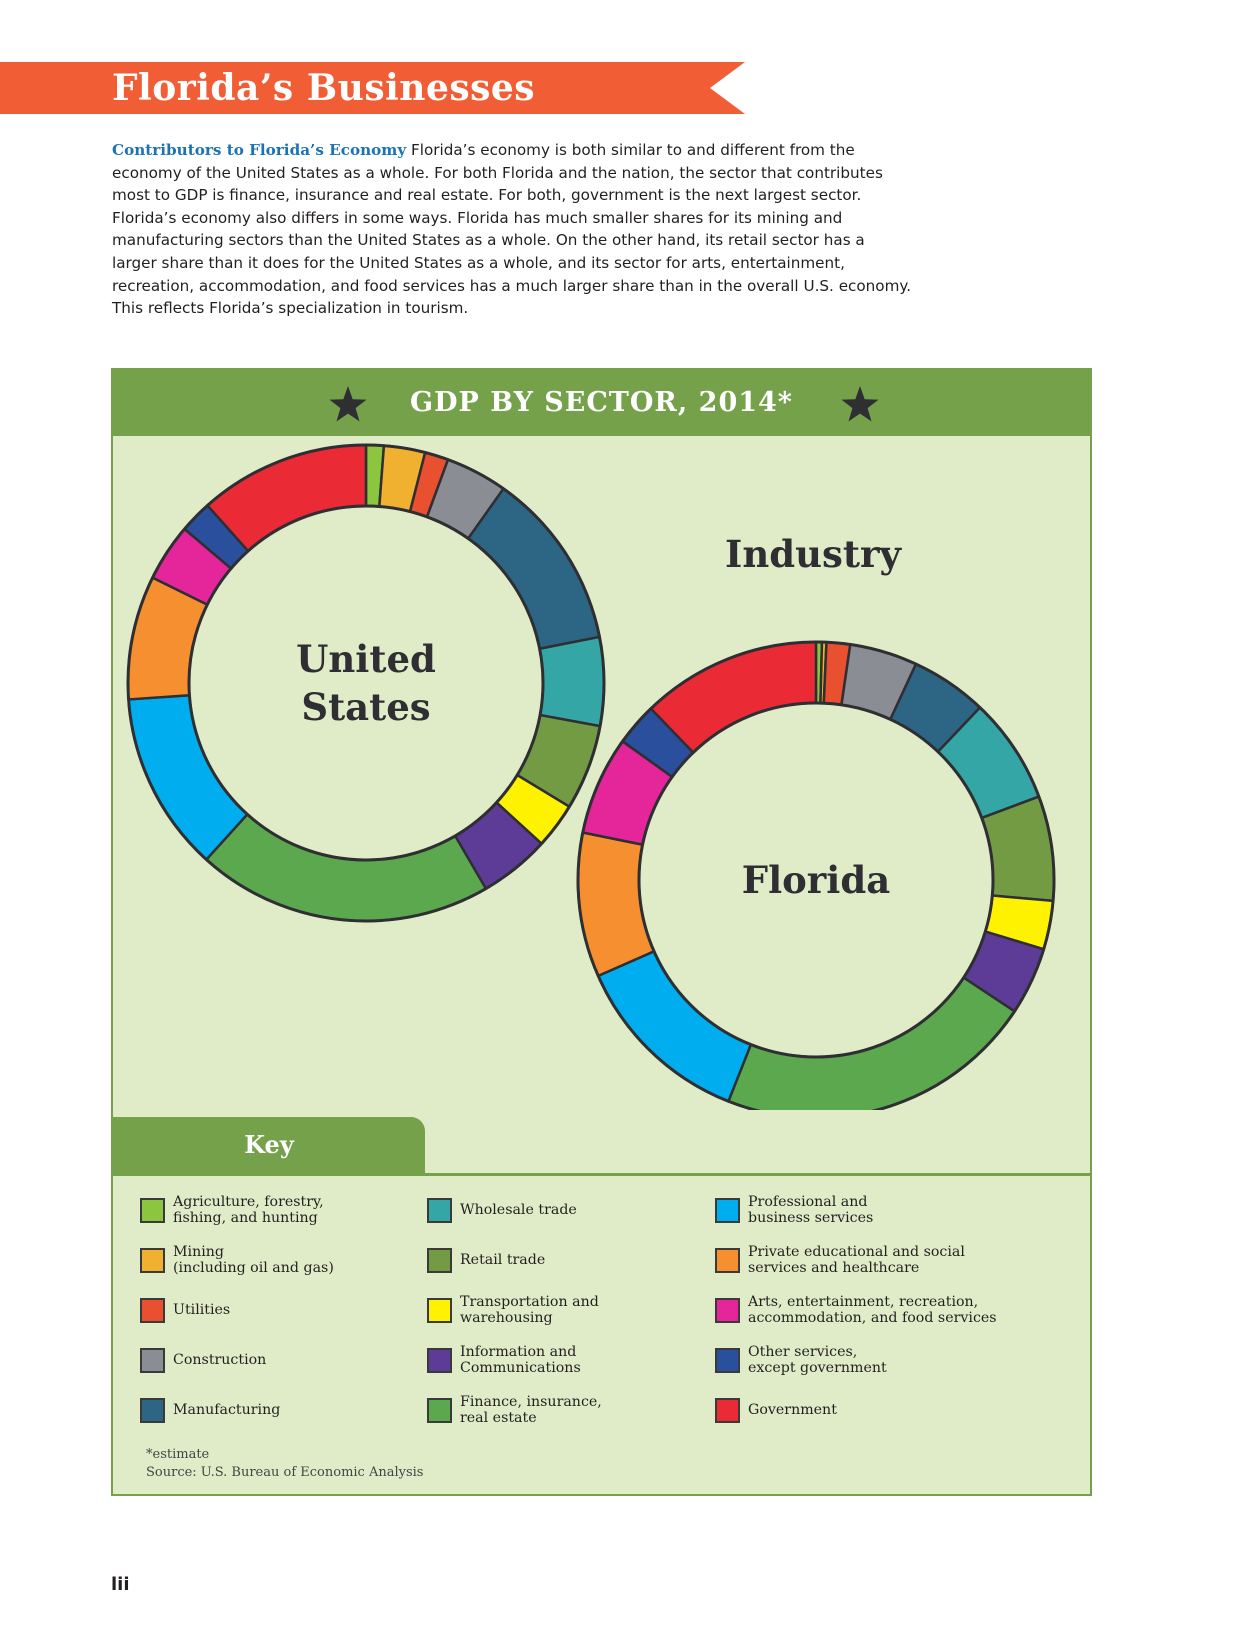  What do you see at coordinates (529, 1310) in the screenshot?
I see `legend-label: Transportation and warehousing` at bounding box center [529, 1310].